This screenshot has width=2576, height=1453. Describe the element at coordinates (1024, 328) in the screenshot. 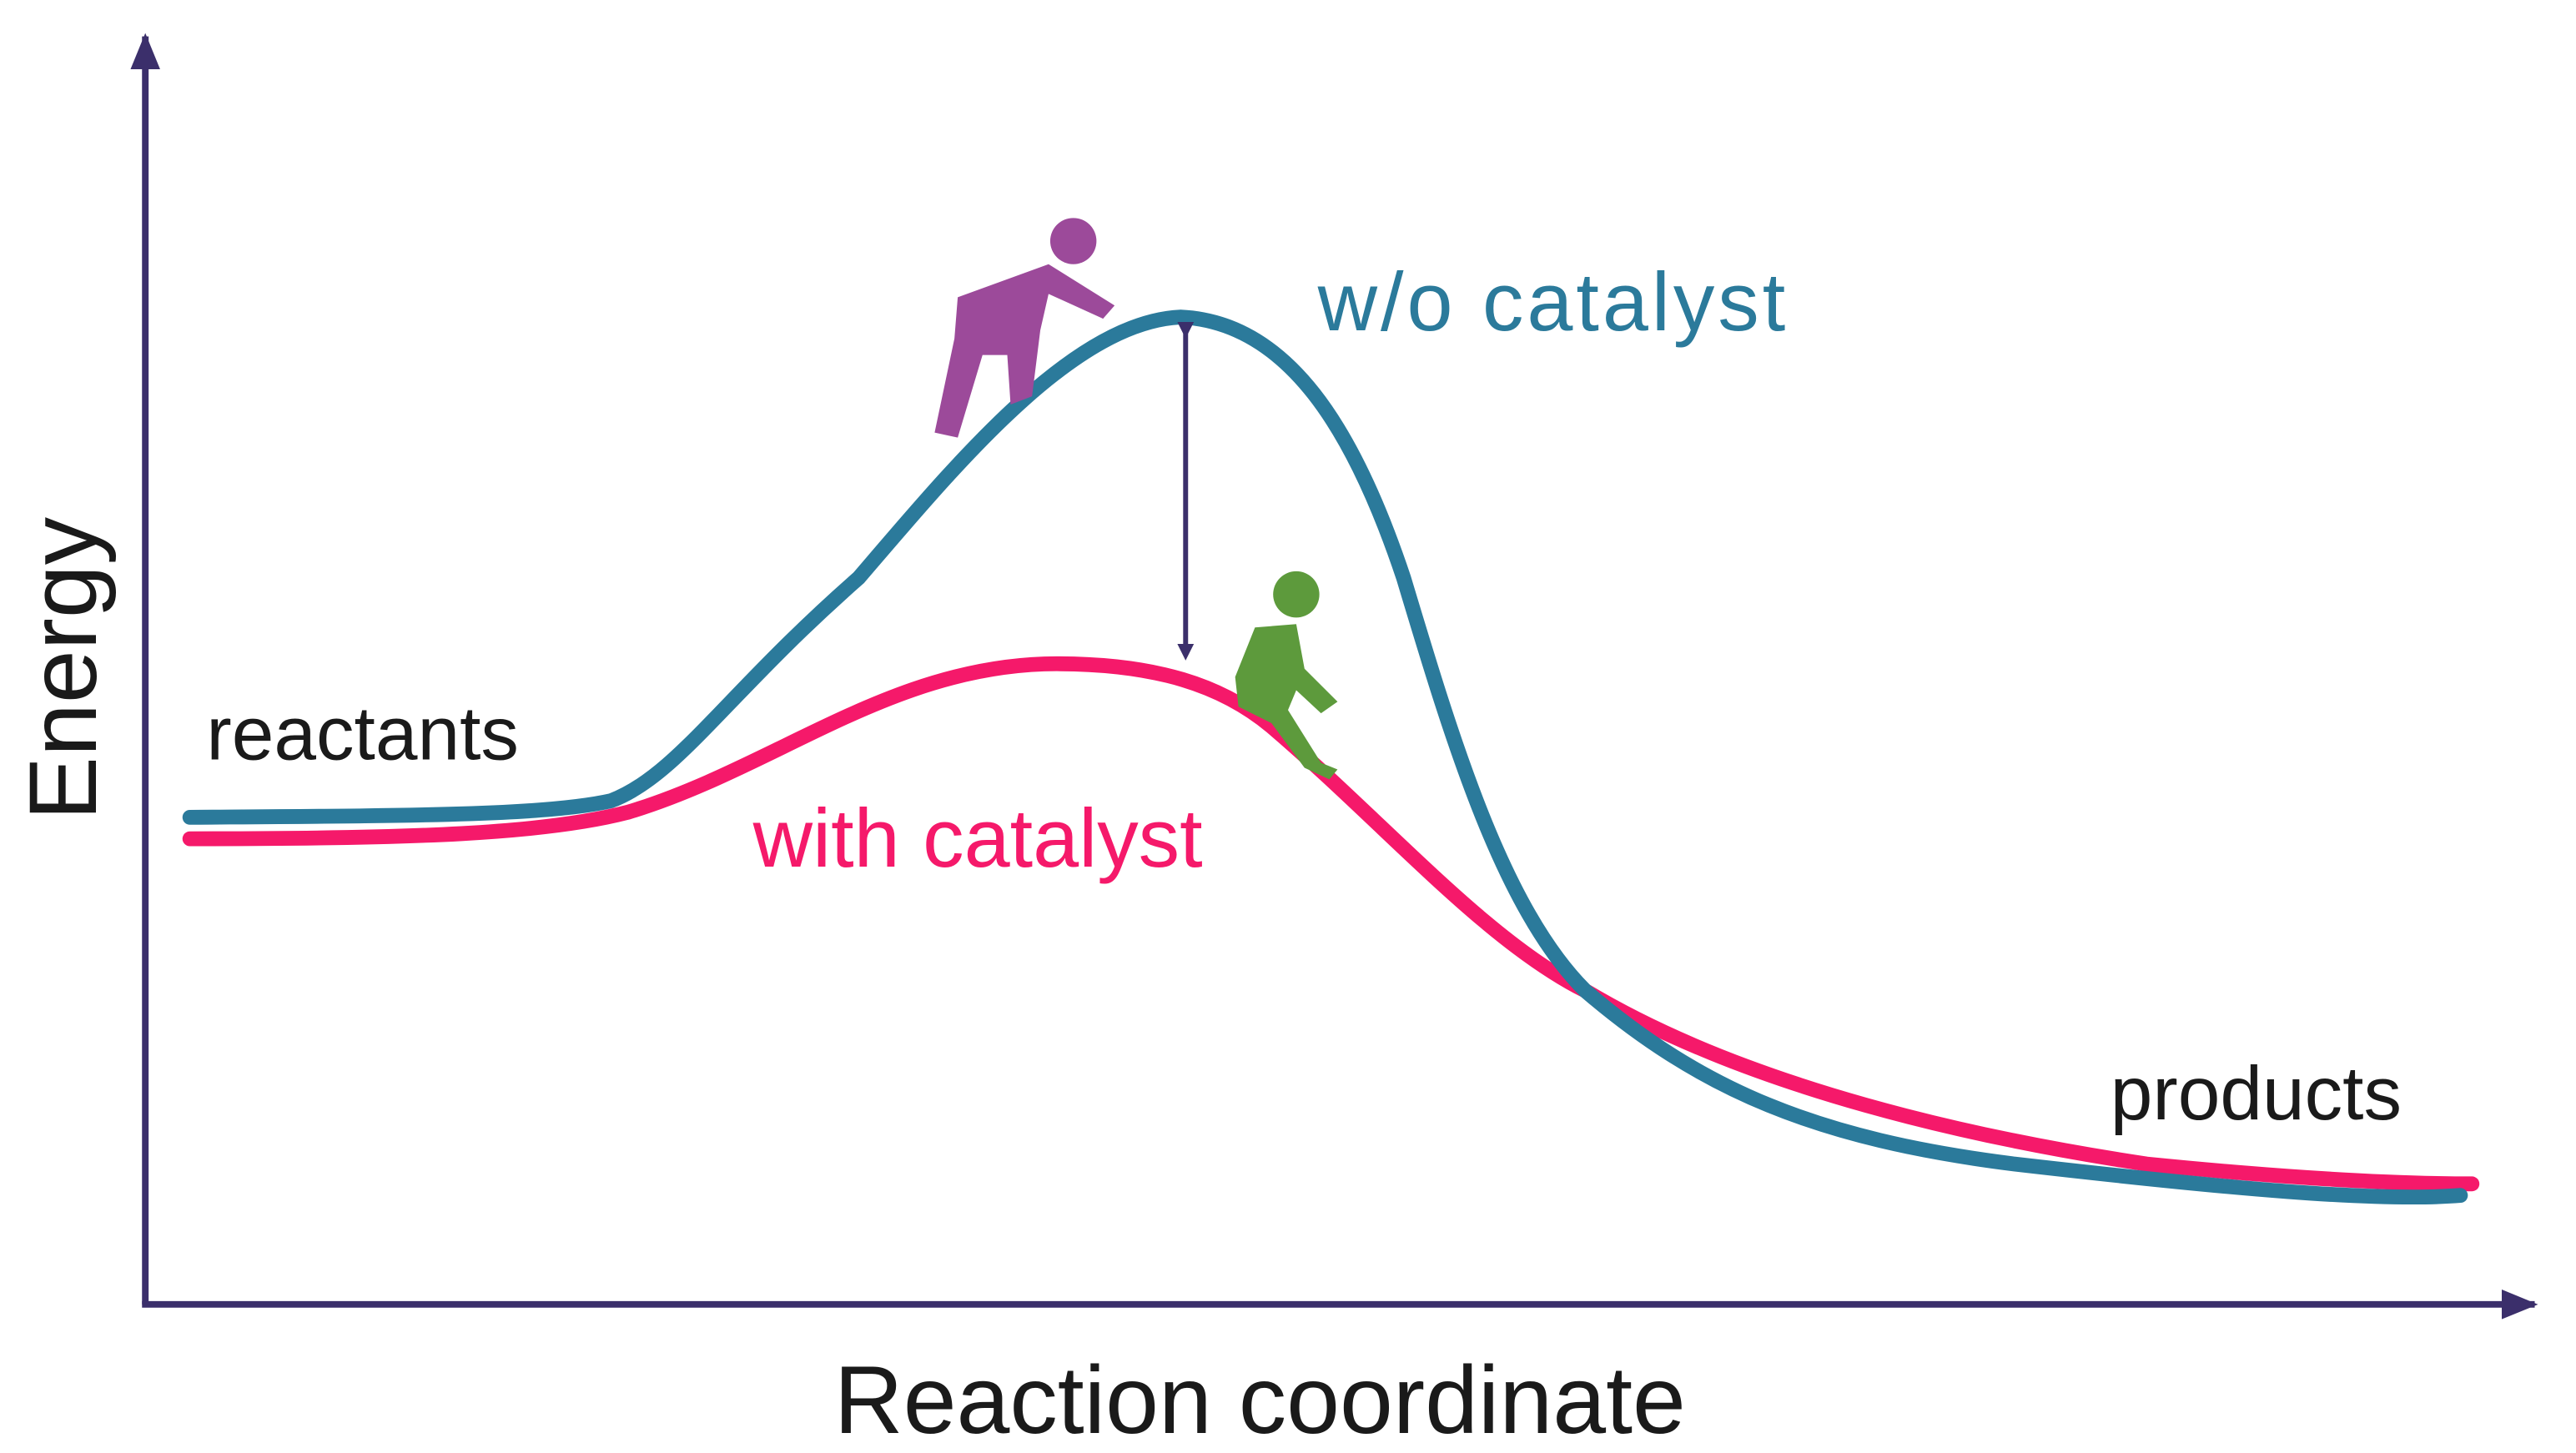

I see `climber-purple` at that location.